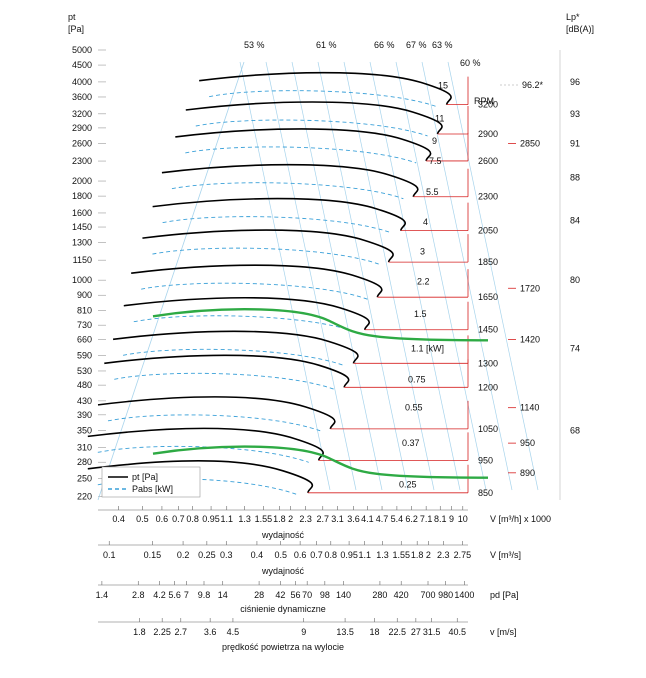  Describe the element at coordinates (337, 519) in the screenshot. I see `axis-m3h-tick-label: 3.1` at that location.